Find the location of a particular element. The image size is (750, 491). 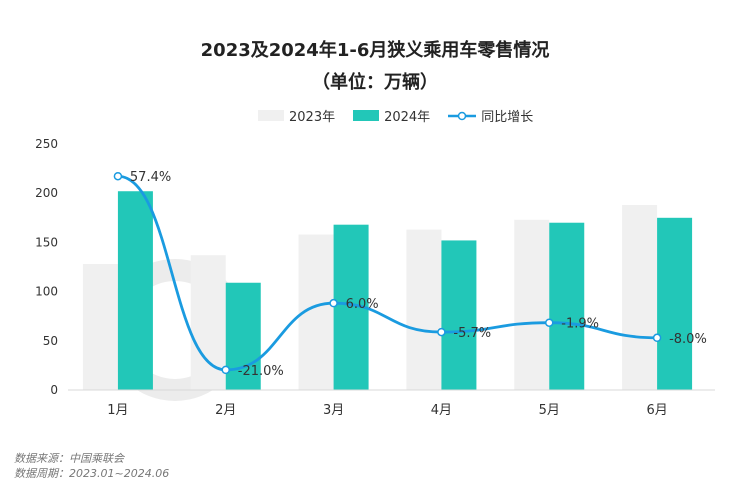

legend-item-2023: 2023年 is located at coordinates (296, 115).